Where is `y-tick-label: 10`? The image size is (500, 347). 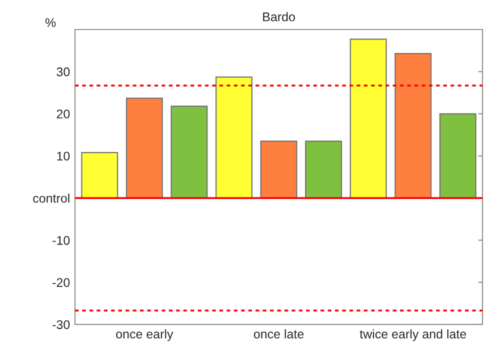
y-tick-label: 10 is located at coordinates (63, 156).